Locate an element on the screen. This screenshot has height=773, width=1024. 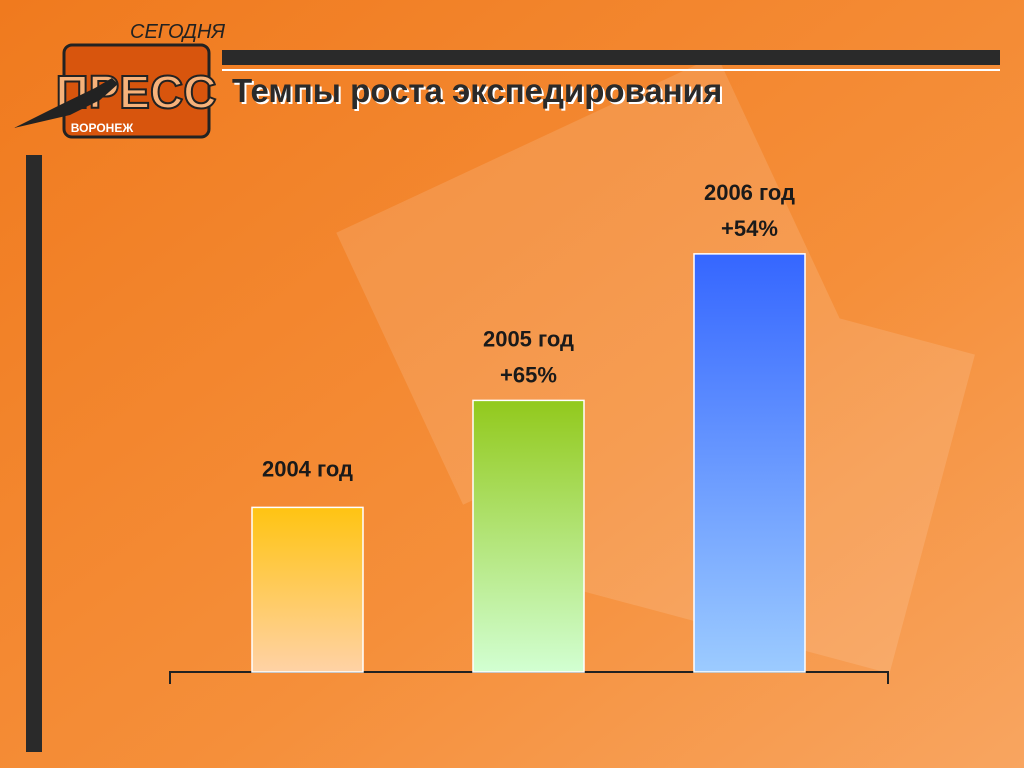
logo-main: ПРЕСС is located at coordinates (136, 92).